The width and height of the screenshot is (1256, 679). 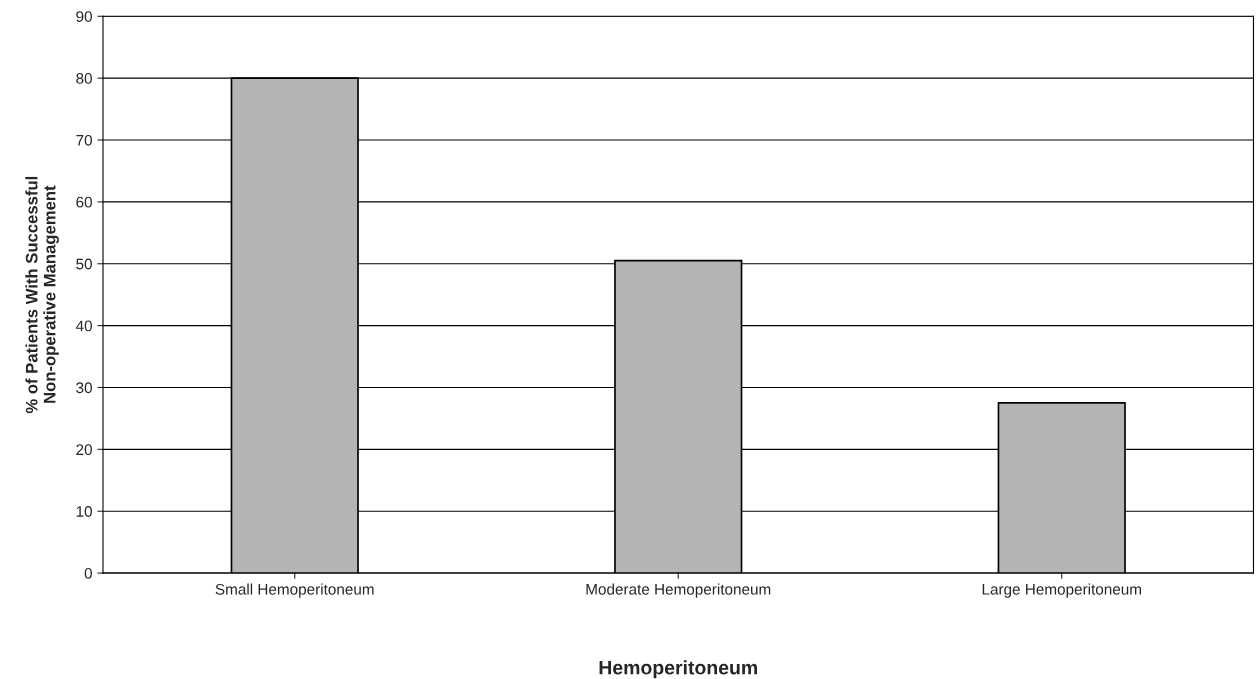 What do you see at coordinates (84, 388) in the screenshot?
I see `y-tick-label: 30` at bounding box center [84, 388].